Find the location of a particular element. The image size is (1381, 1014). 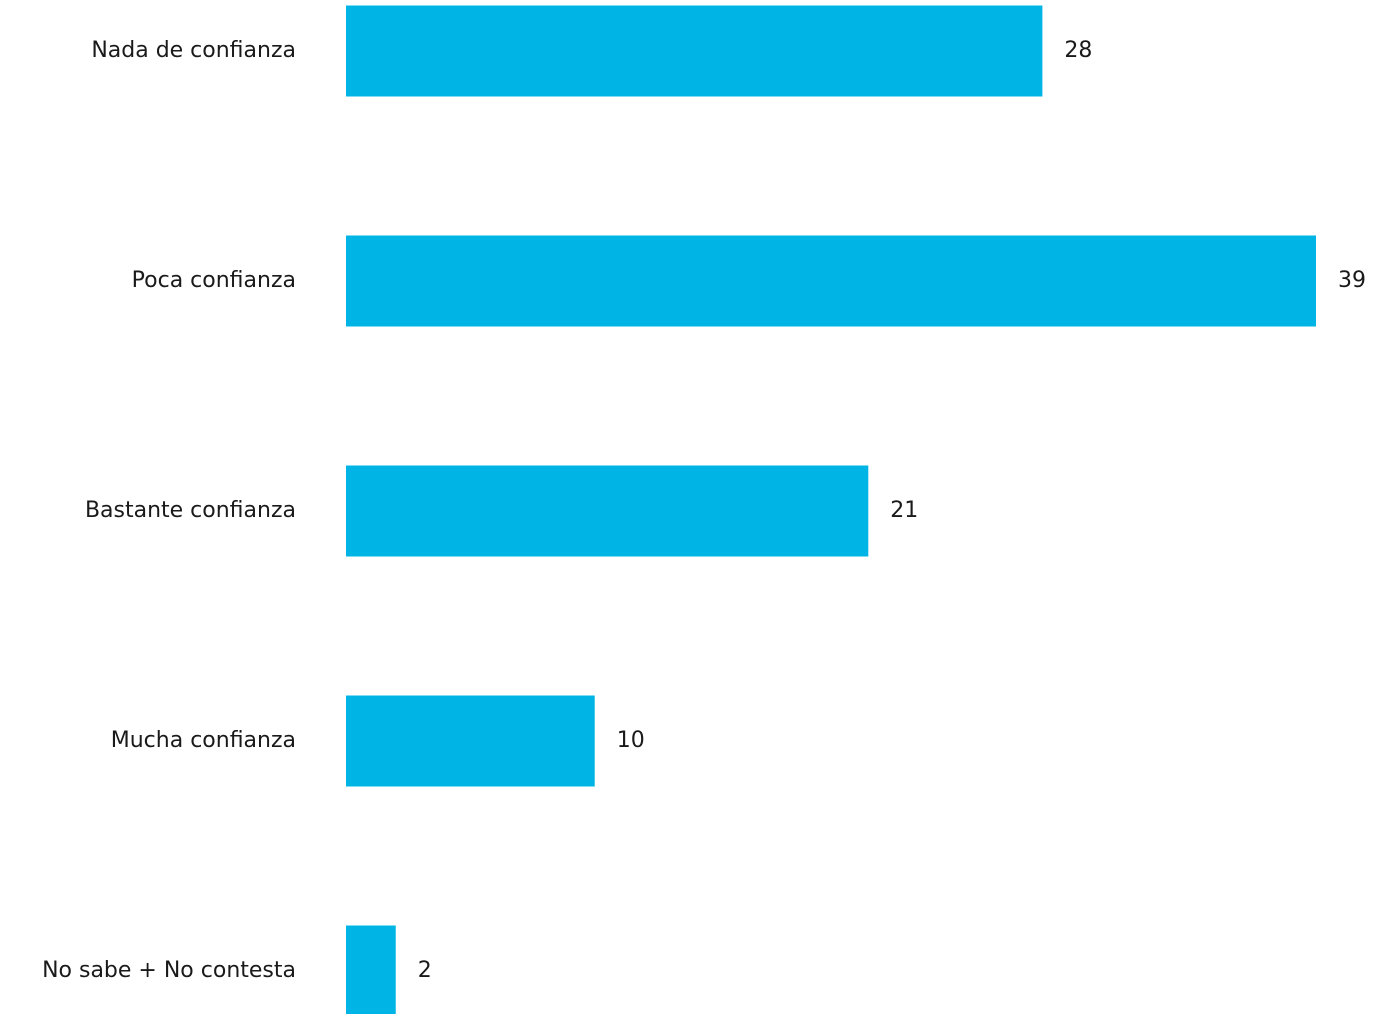

value-label-3: 10 is located at coordinates (631, 740).